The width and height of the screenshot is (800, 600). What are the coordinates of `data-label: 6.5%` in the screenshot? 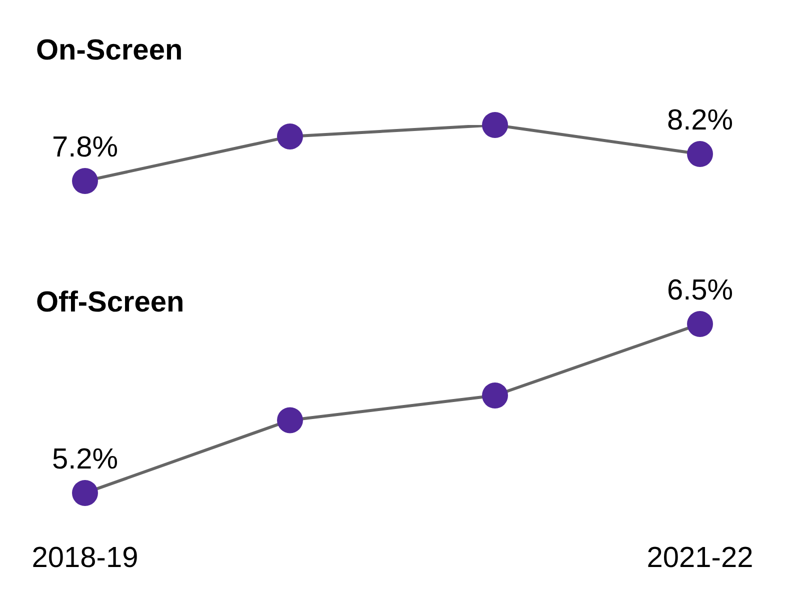 It's located at (700, 290).